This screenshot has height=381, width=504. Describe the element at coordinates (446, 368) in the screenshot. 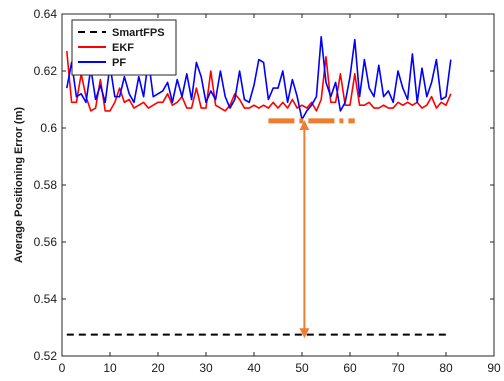

I see `x-tick-label: 80` at that location.